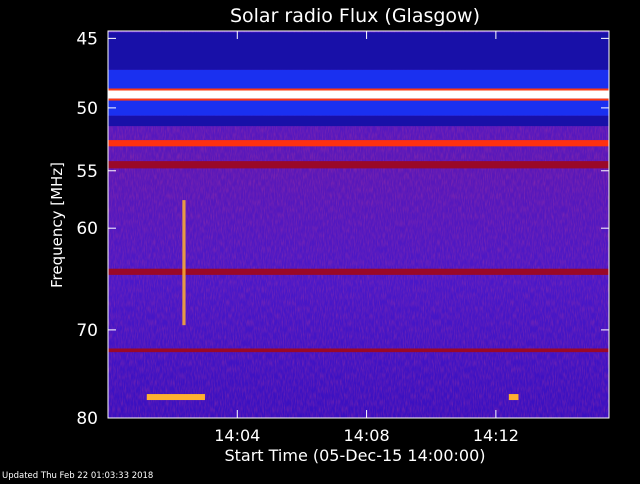 This screenshot has width=640, height=484. I want to click on y-tick-label-4: 70, so click(87, 331).